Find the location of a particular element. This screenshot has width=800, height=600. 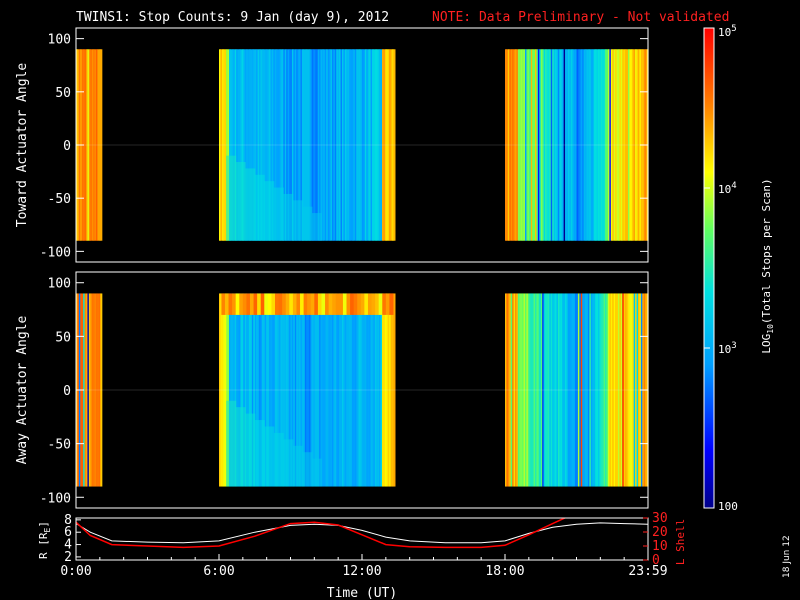

y-tick-label: 100 is located at coordinates (59, 40).